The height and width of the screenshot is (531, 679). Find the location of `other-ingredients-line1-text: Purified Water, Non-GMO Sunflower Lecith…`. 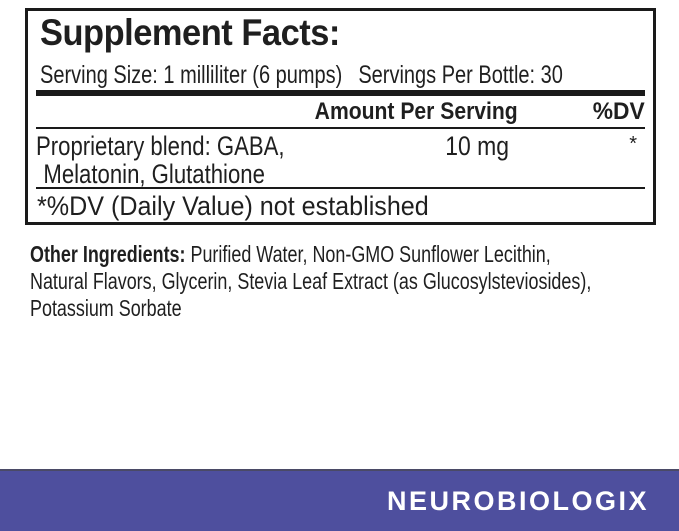

other-ingredients-line1-text: Purified Water, Non-GMO Sunflower Lecith… is located at coordinates (368, 254).